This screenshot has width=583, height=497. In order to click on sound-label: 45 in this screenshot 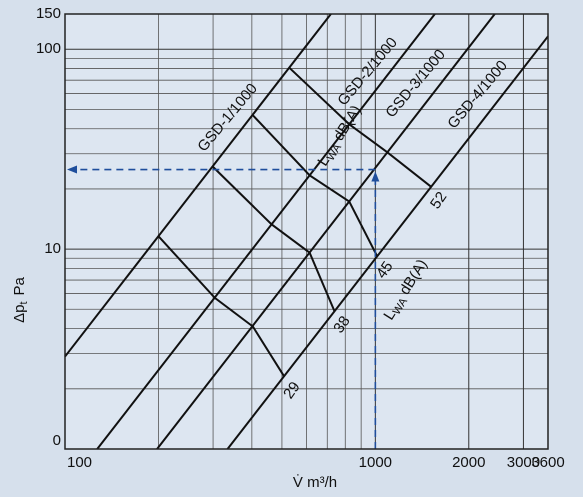, I will do `click(384, 269)`.